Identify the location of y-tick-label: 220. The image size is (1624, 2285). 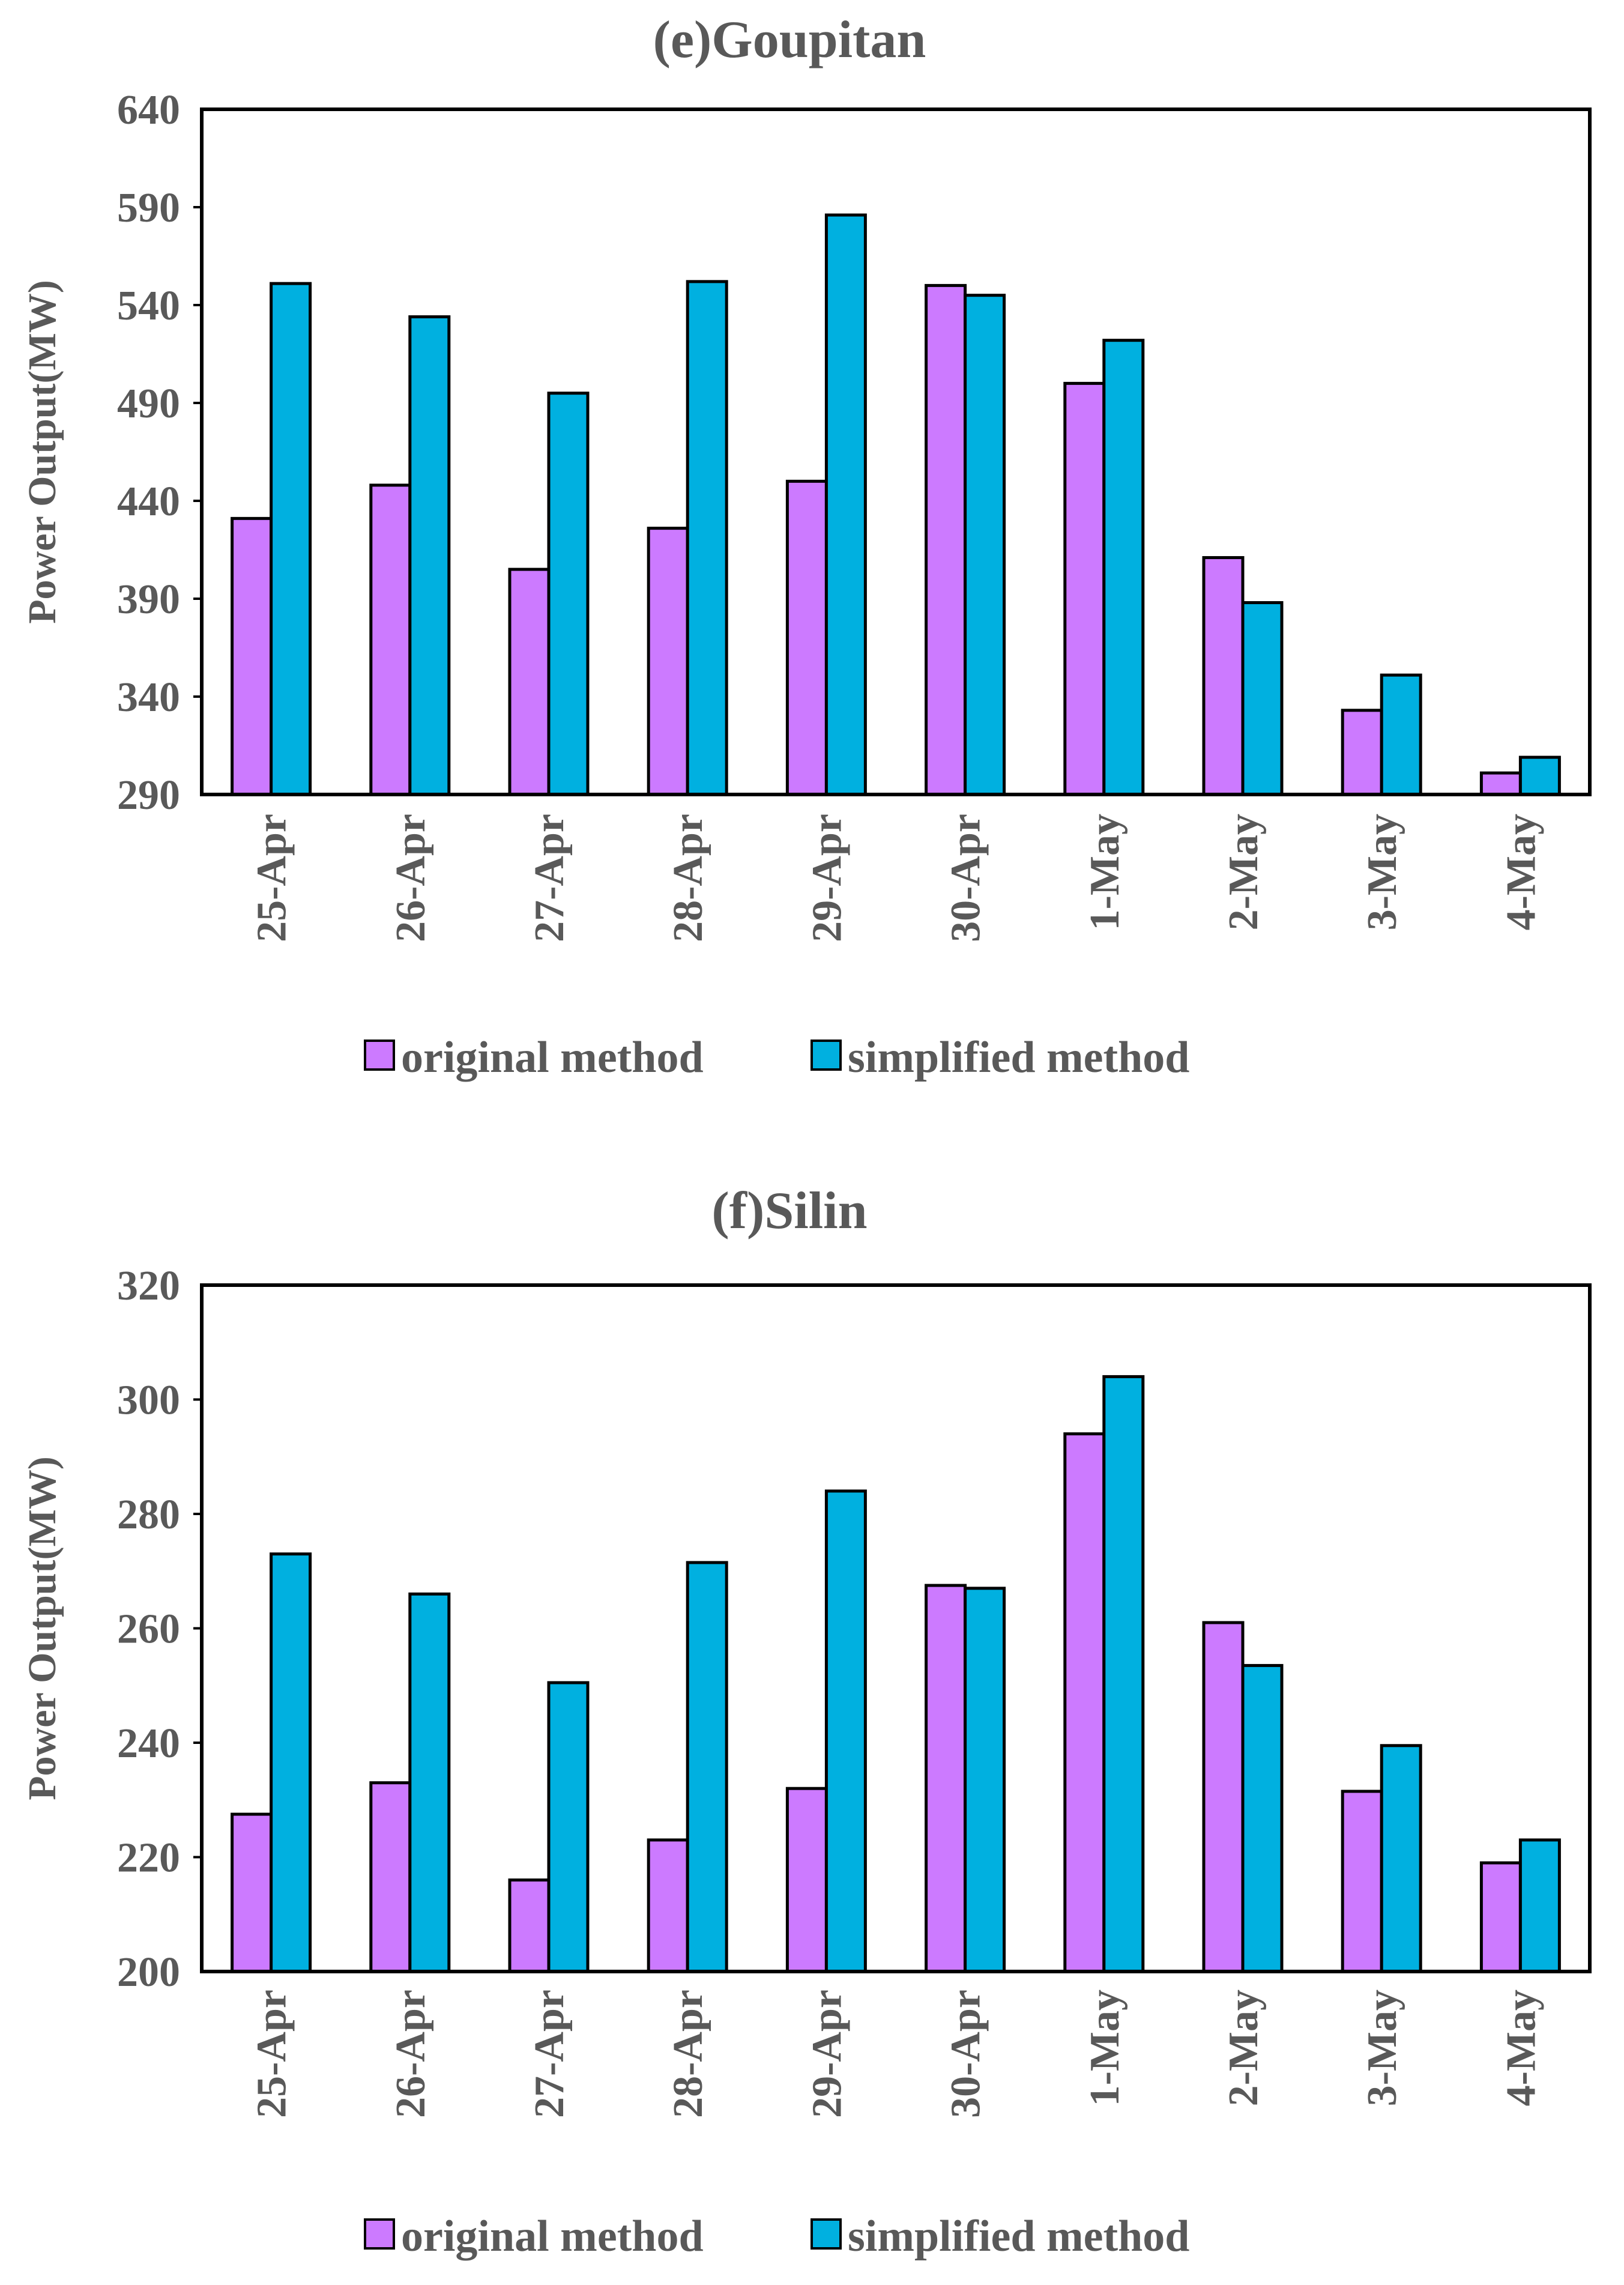
(148, 1858).